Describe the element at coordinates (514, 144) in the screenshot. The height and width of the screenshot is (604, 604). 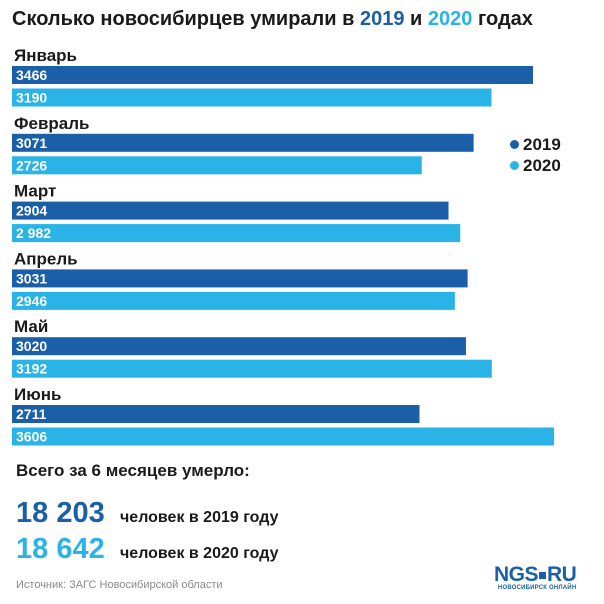
I see `legend-dot-2019` at that location.